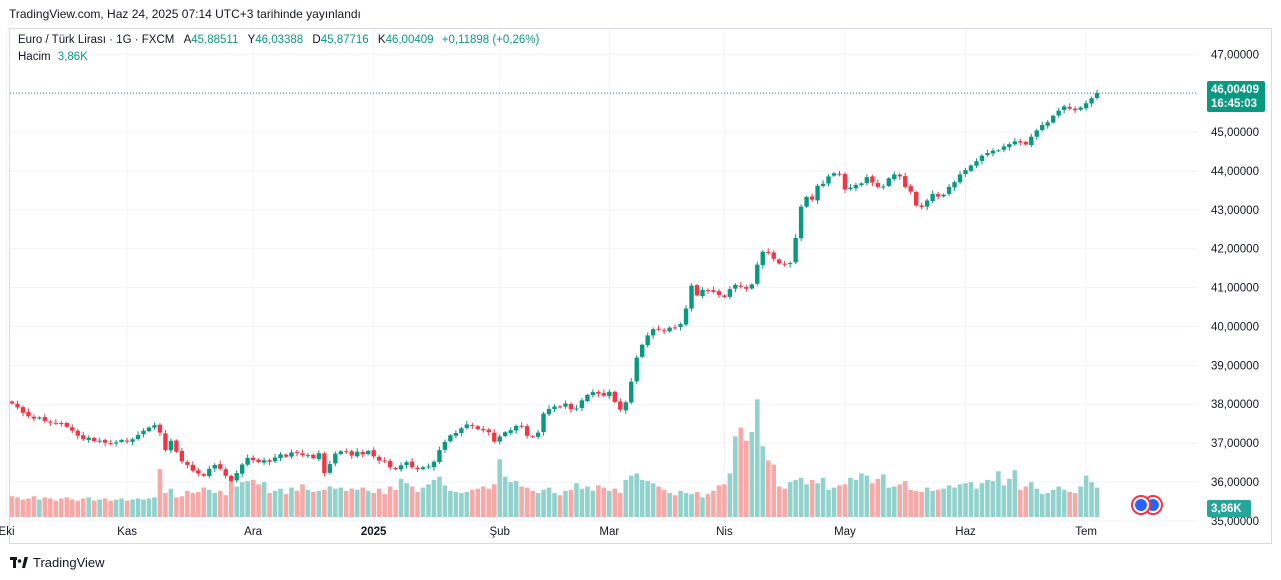 Image resolution: width=1281 pixels, height=580 pixels. What do you see at coordinates (1235, 55) in the screenshot?
I see `price-tick-label: 47,00000` at bounding box center [1235, 55].